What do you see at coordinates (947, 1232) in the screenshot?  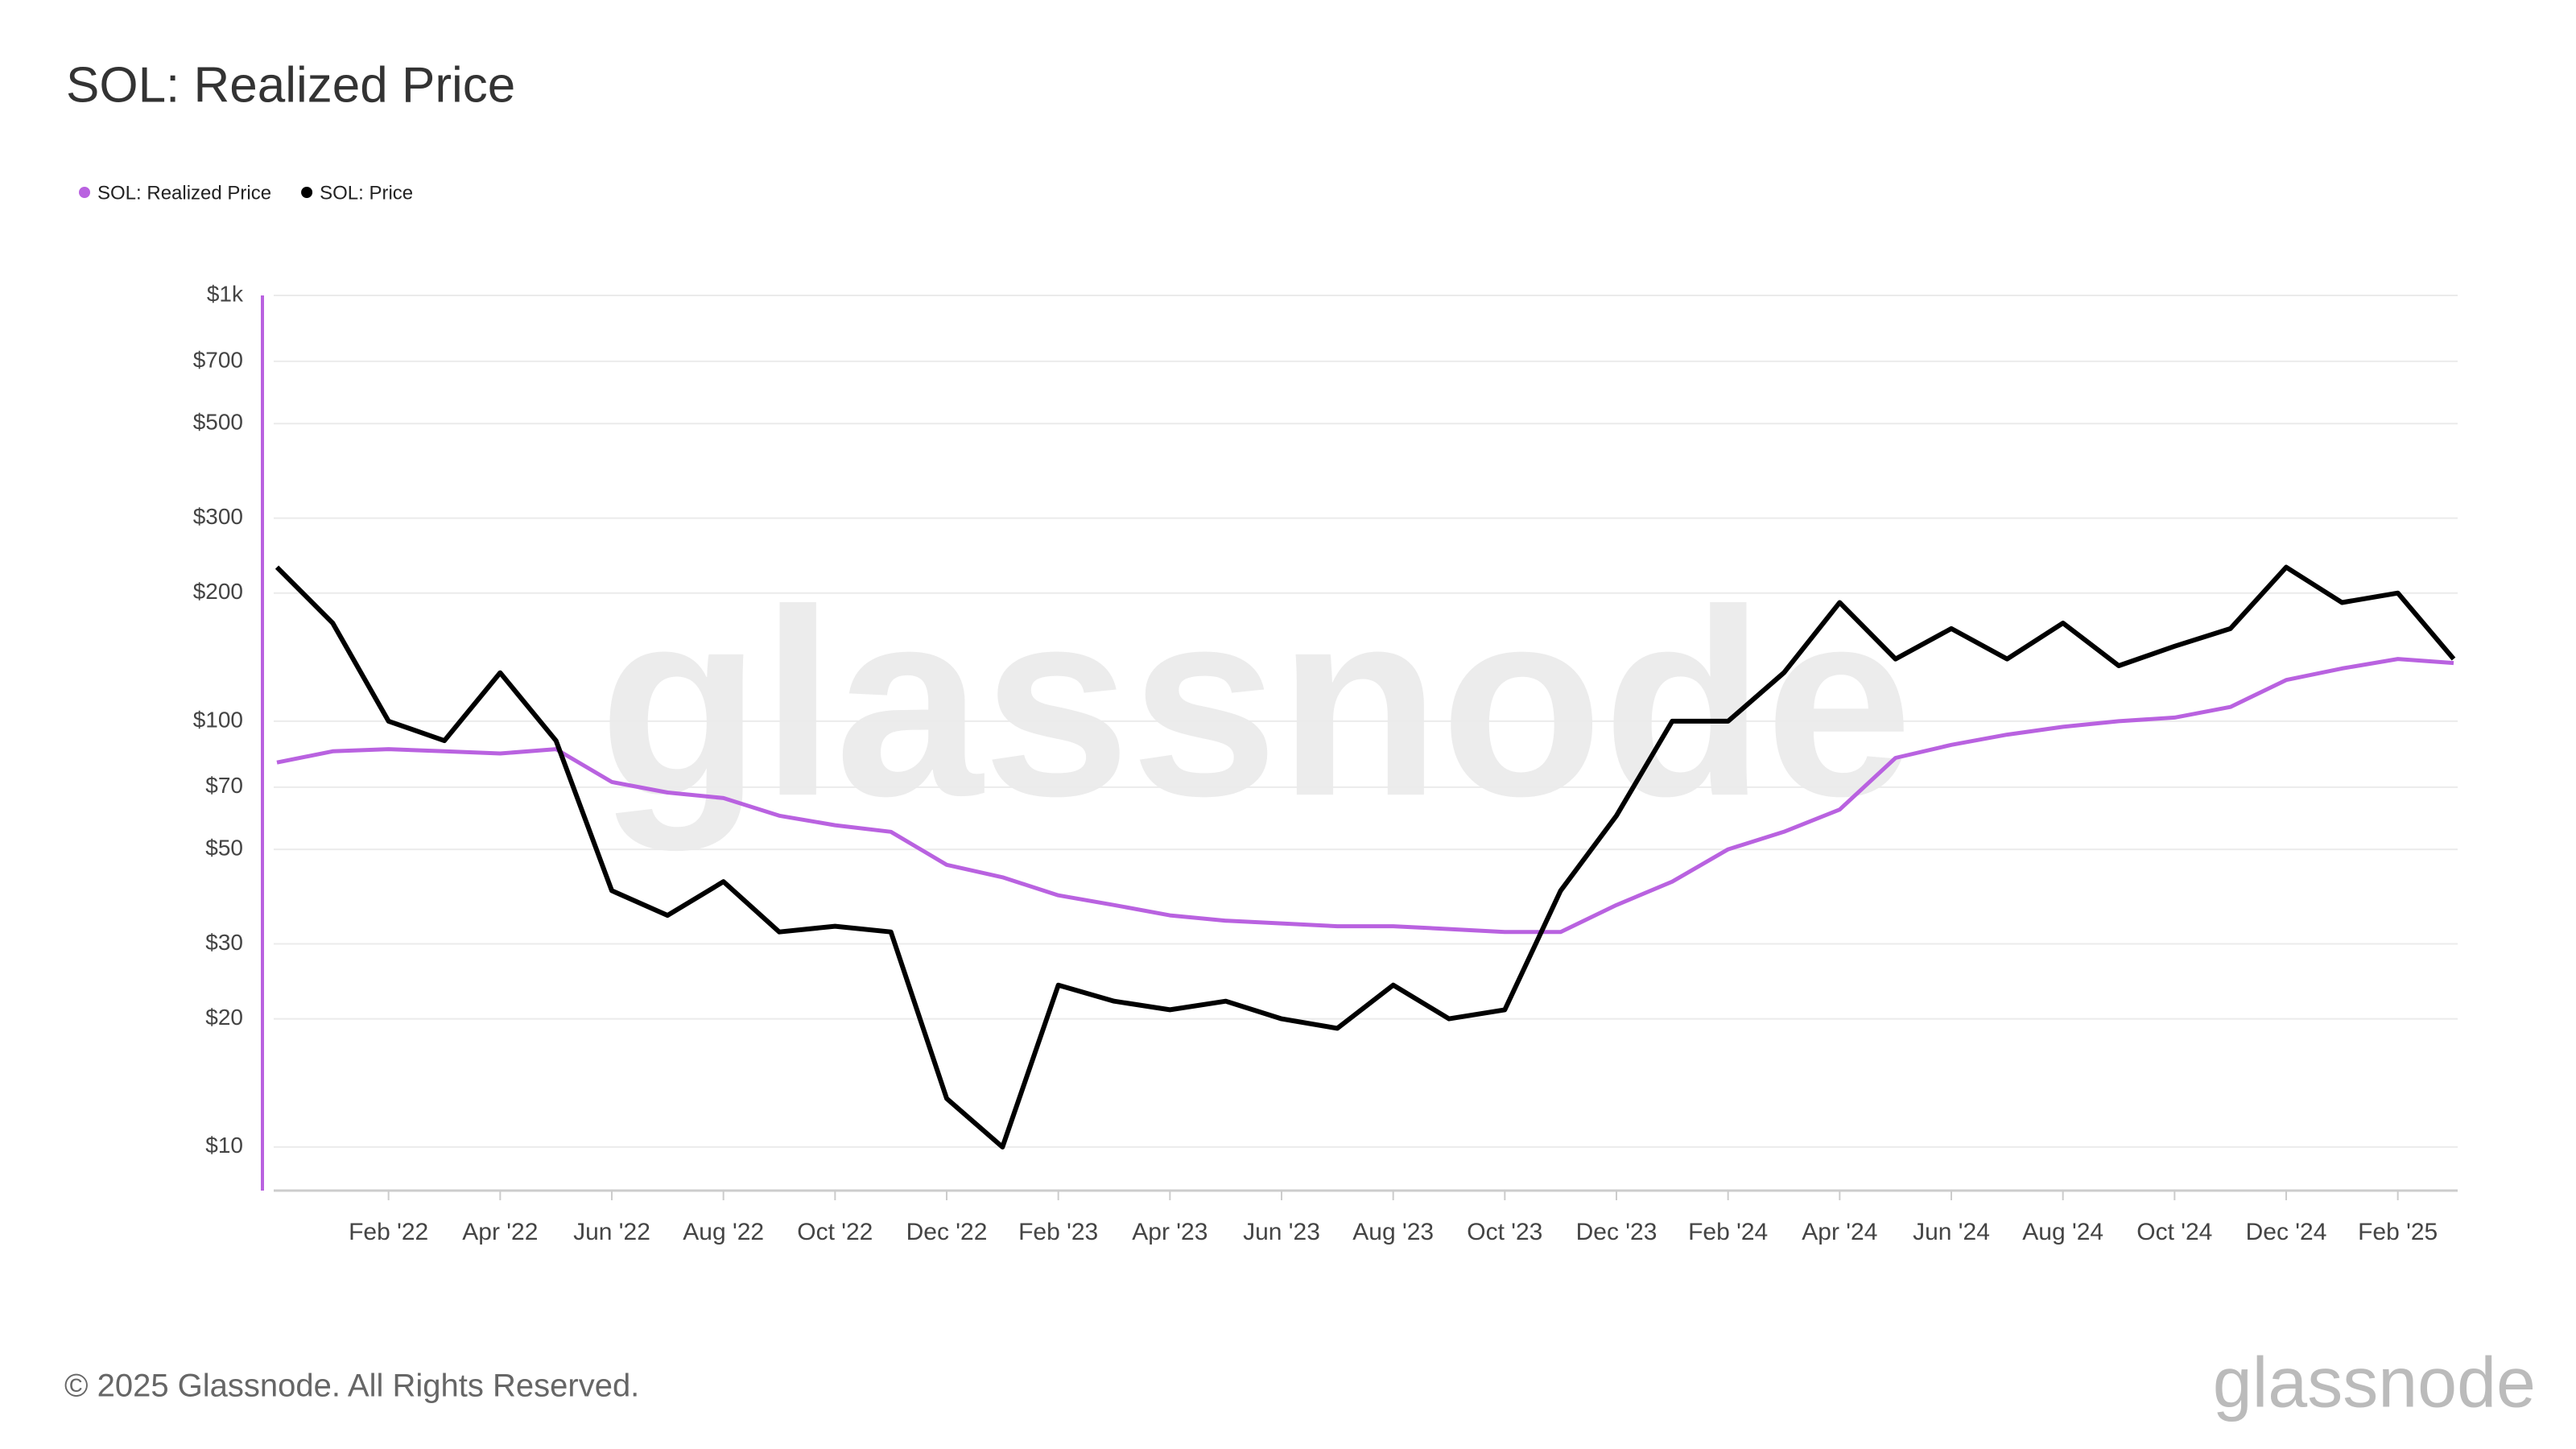 I see `x-tick-label: Dec '22` at bounding box center [947, 1232].